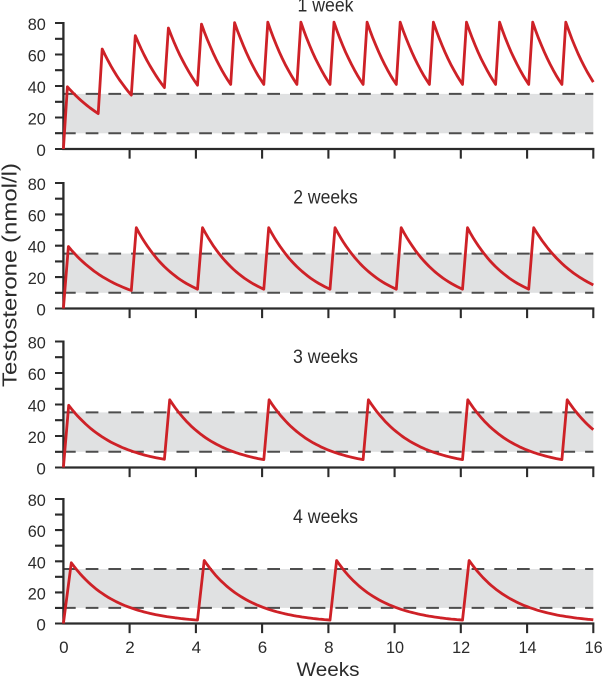 Image resolution: width=602 pixels, height=676 pixels. Describe the element at coordinates (326, 8) in the screenshot. I see `svg-text: 1 week` at that location.